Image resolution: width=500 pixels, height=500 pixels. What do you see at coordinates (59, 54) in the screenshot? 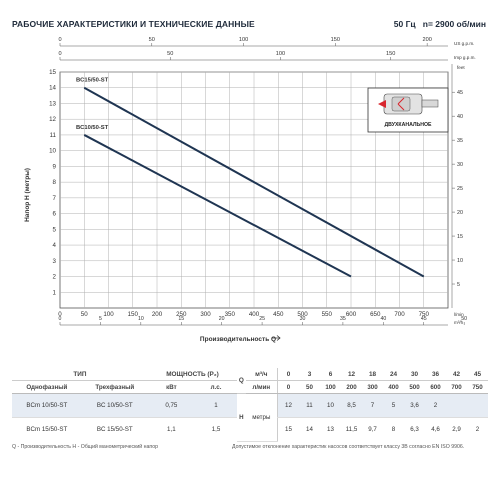
I see `imp-gpm-tick-label: 0` at bounding box center [59, 54].